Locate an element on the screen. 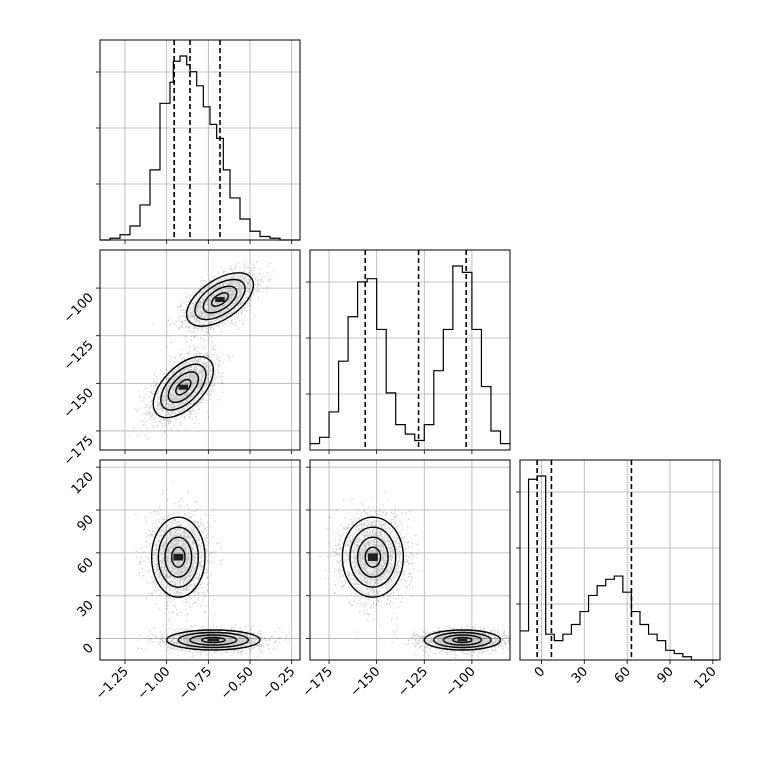 The image size is (760, 760). x-tick-label: −0.50 is located at coordinates (237, 683).